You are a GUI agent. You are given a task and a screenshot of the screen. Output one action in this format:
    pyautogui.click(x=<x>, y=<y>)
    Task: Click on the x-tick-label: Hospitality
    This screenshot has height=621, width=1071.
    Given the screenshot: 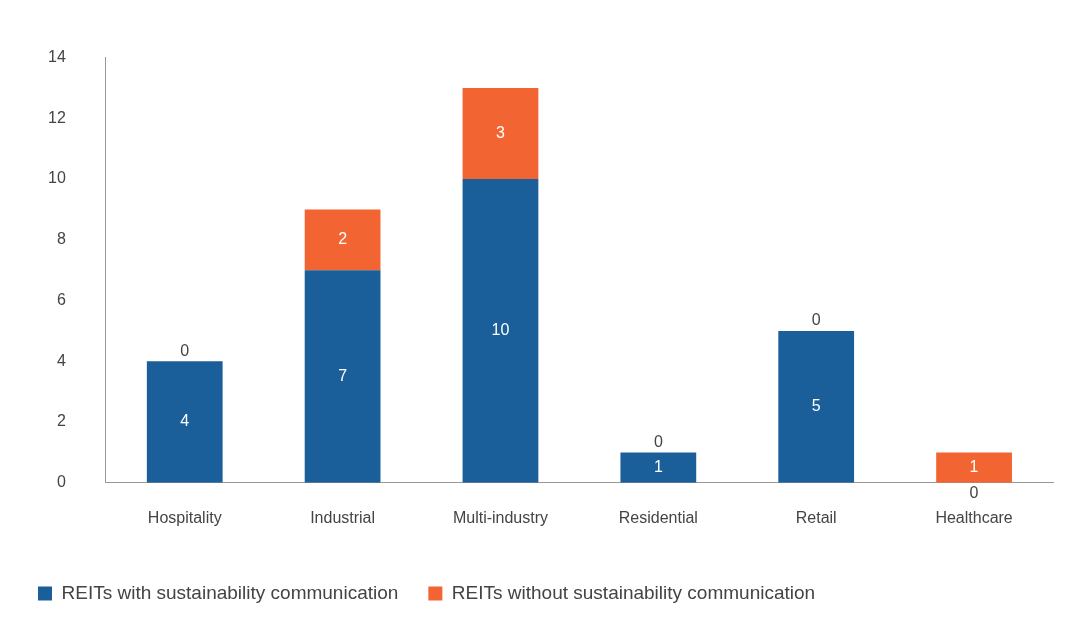 What is the action you would take?
    pyautogui.click(x=184, y=517)
    